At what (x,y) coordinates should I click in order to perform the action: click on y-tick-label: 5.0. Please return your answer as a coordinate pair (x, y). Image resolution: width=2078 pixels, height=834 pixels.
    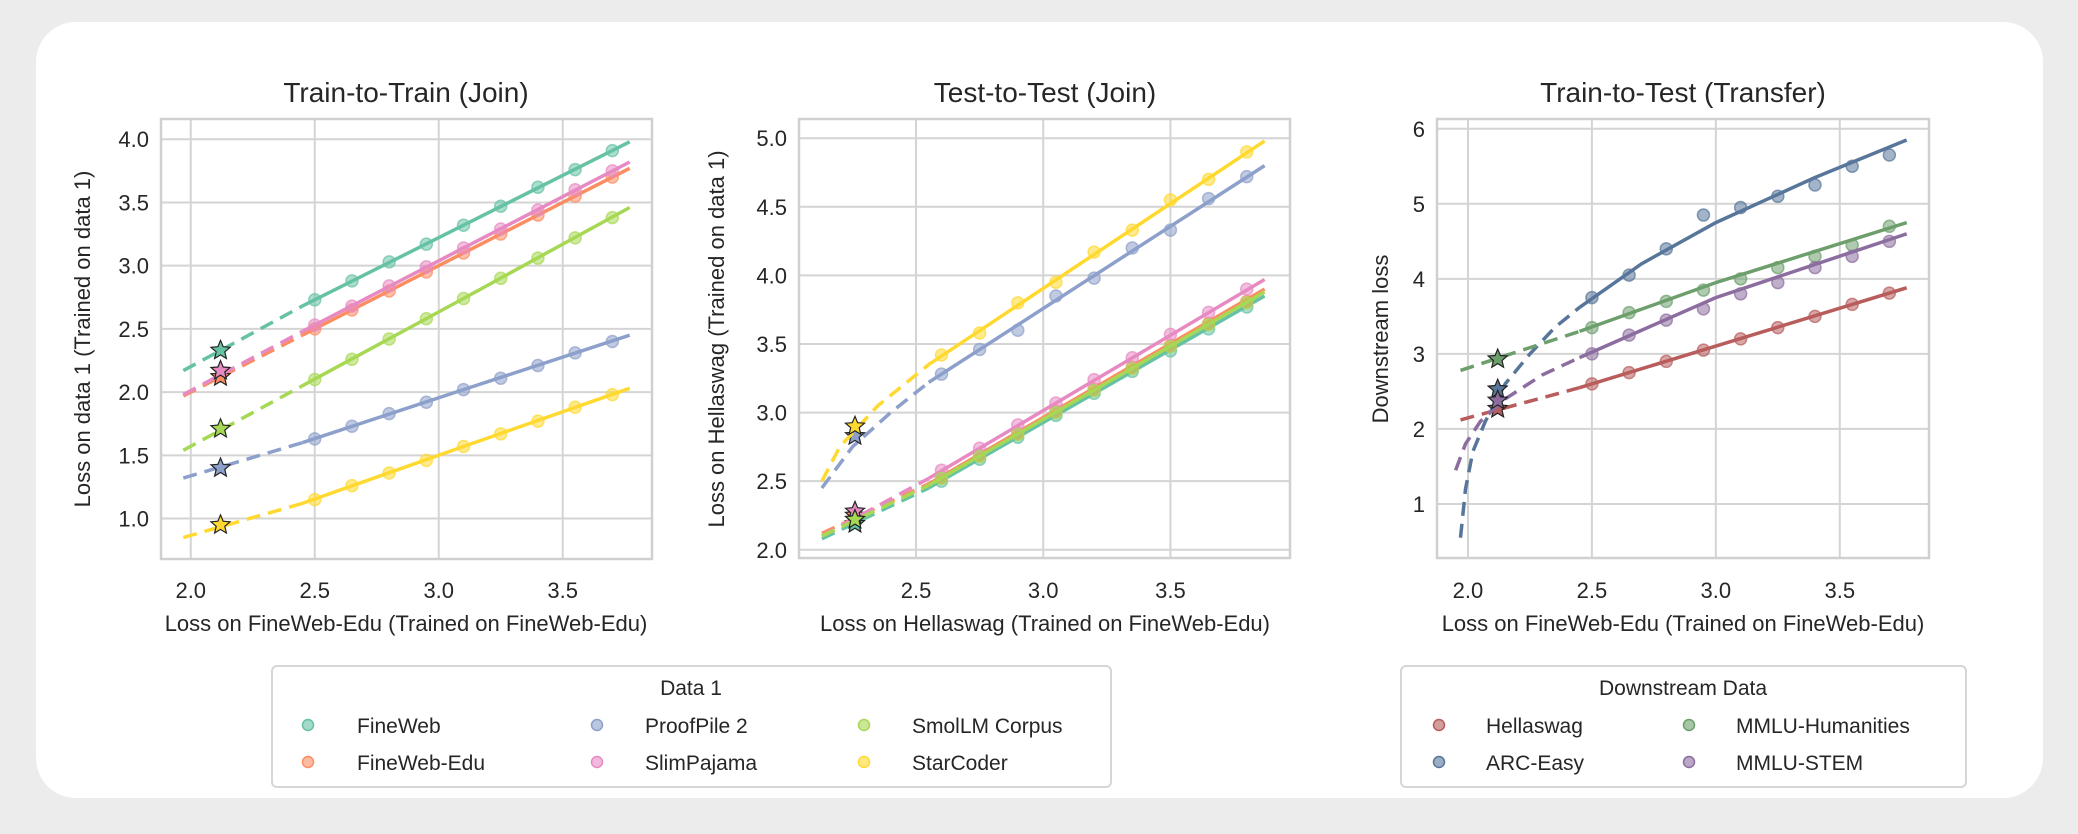
    Looking at the image, I should click on (771, 138).